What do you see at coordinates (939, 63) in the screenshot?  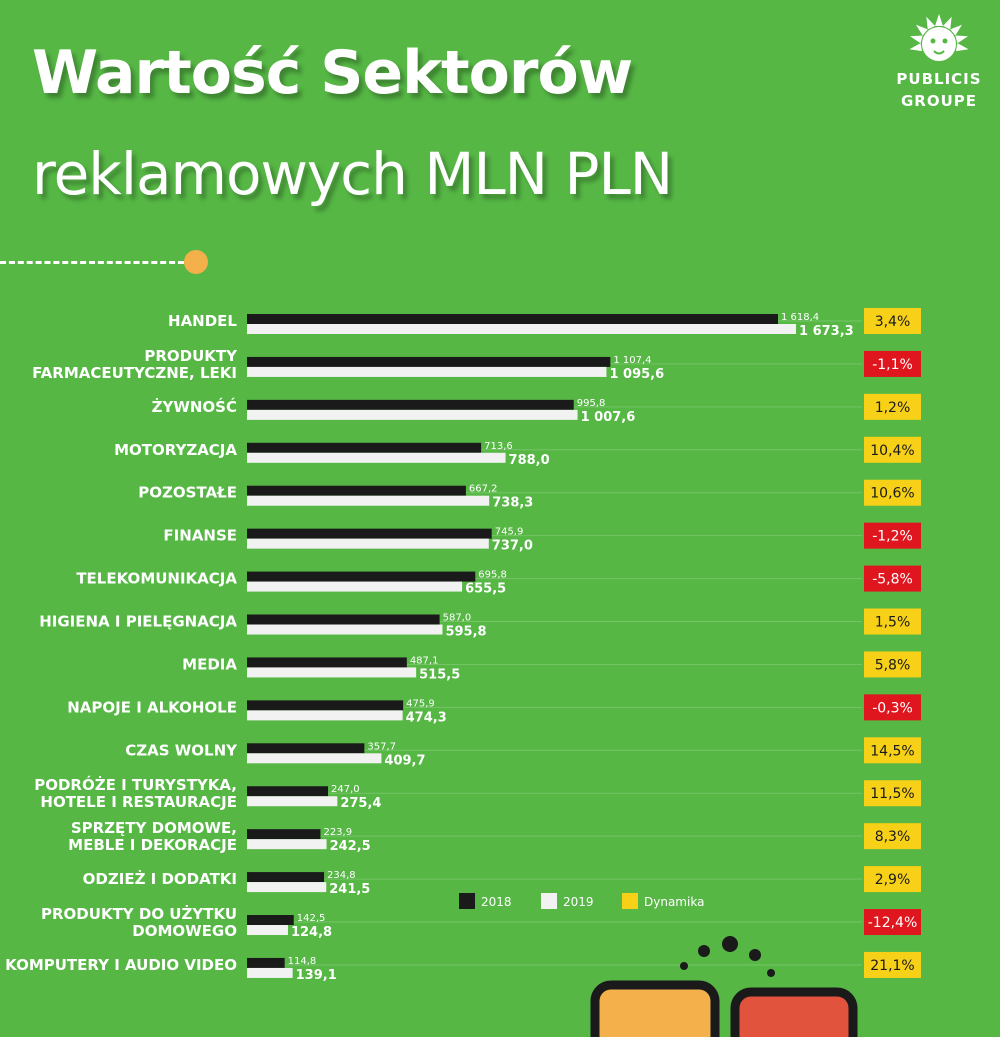 I see `publicis-logo: PUBLICIS GROUPE` at bounding box center [939, 63].